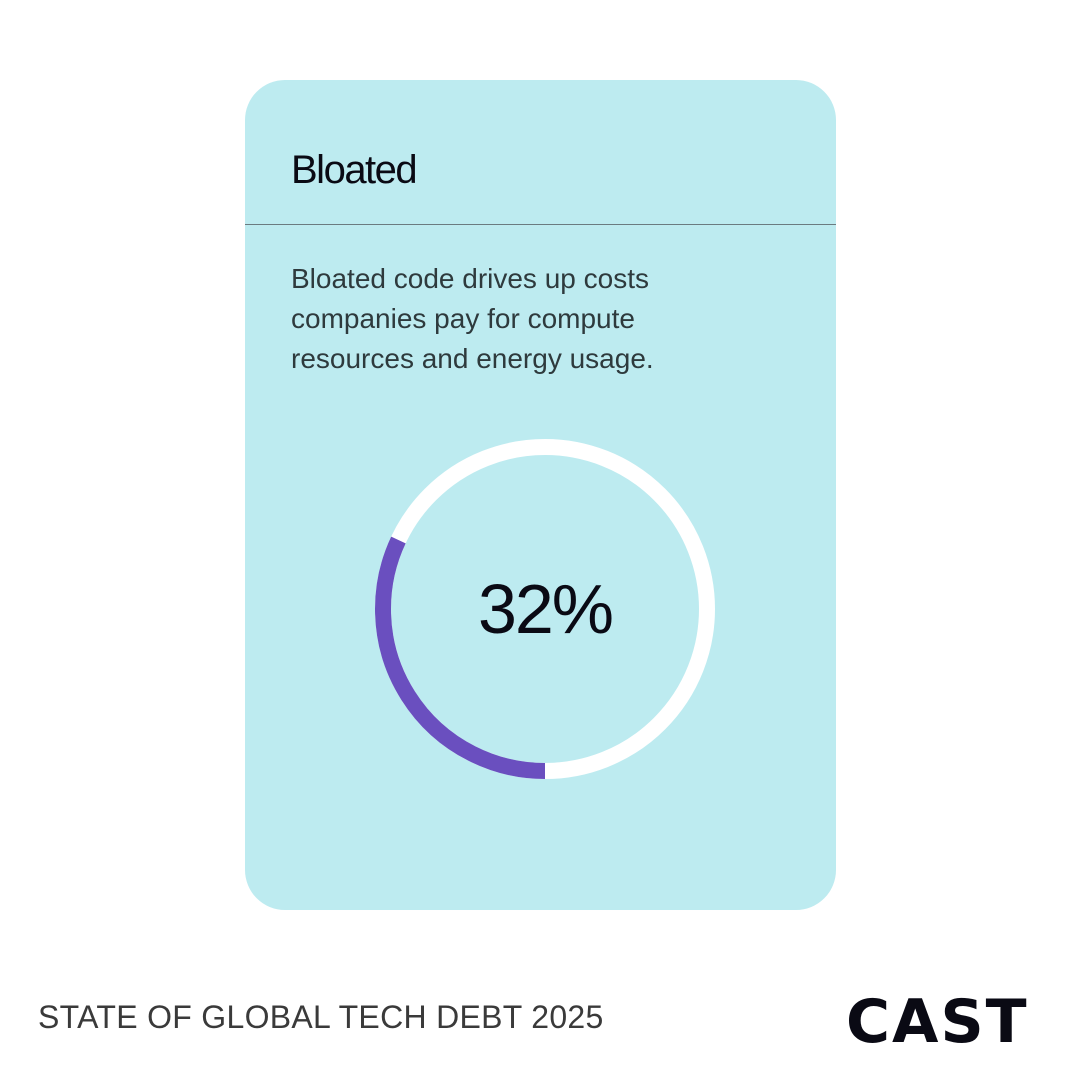  What do you see at coordinates (540, 224) in the screenshot?
I see `divider` at bounding box center [540, 224].